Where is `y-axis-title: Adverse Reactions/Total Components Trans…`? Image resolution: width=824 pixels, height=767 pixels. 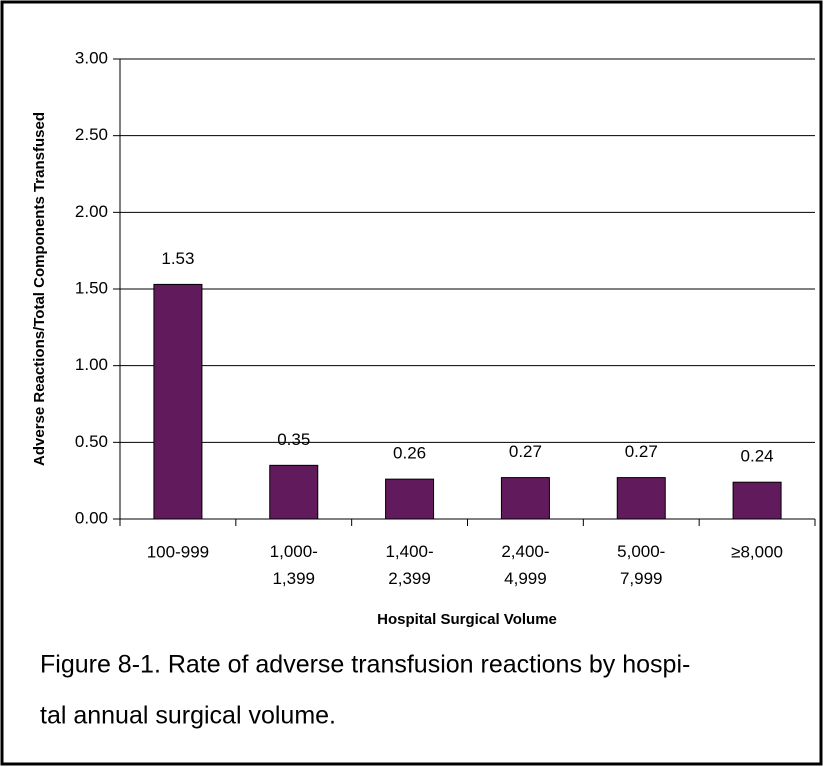 y-axis-title: Adverse Reactions/Total Components Trans… is located at coordinates (39, 289).